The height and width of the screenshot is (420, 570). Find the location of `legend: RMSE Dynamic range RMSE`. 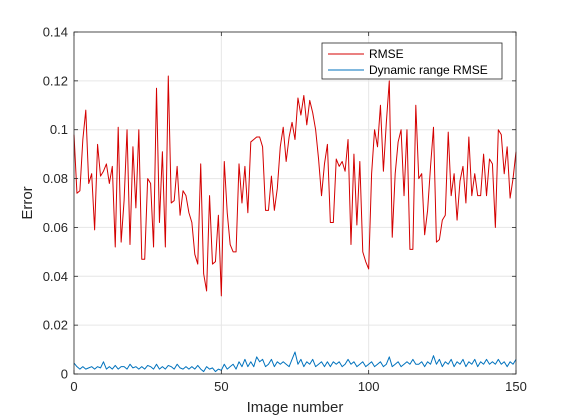

legend: RMSE Dynamic range RMSE is located at coordinates (412, 61).